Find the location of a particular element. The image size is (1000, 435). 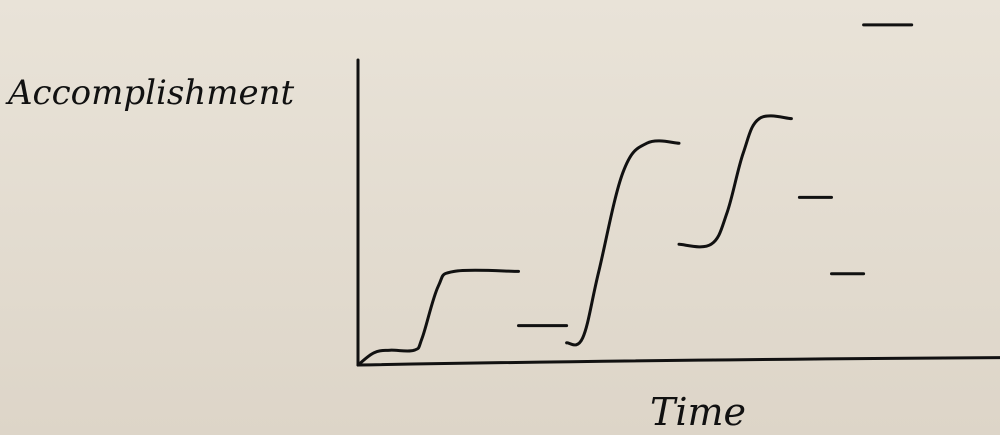

x-axis-line is located at coordinates (678, 361).